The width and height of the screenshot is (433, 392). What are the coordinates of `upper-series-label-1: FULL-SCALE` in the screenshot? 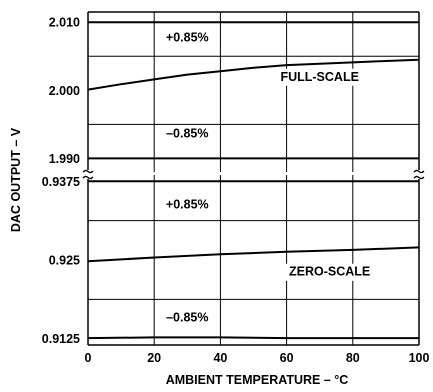 It's located at (319, 77).